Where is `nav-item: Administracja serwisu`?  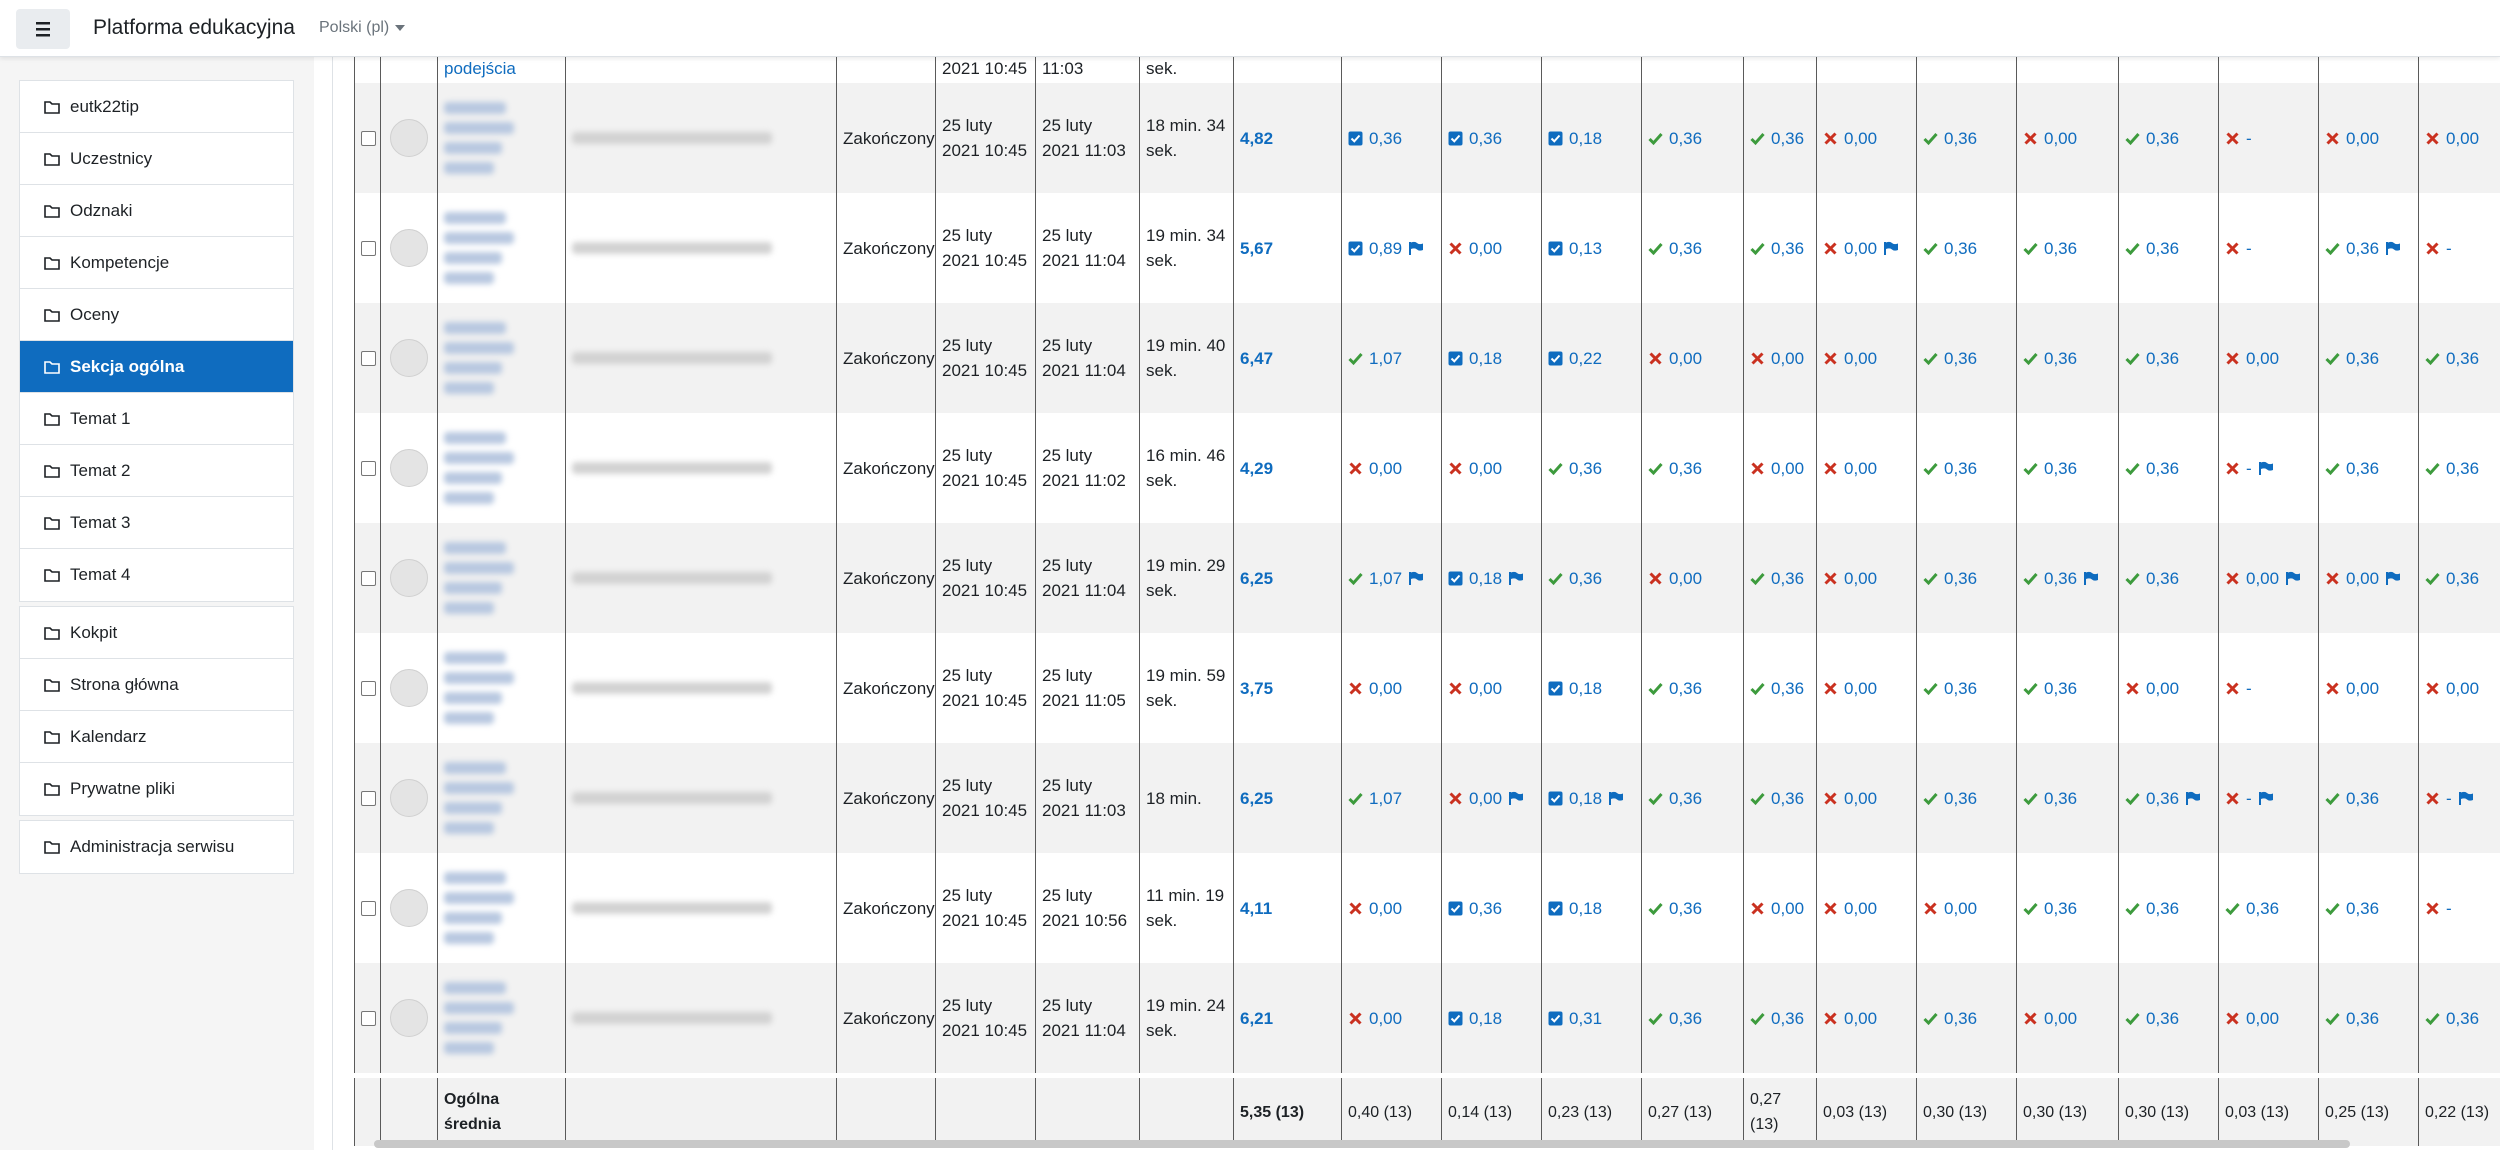 nav-item: Administracja serwisu is located at coordinates (156, 847).